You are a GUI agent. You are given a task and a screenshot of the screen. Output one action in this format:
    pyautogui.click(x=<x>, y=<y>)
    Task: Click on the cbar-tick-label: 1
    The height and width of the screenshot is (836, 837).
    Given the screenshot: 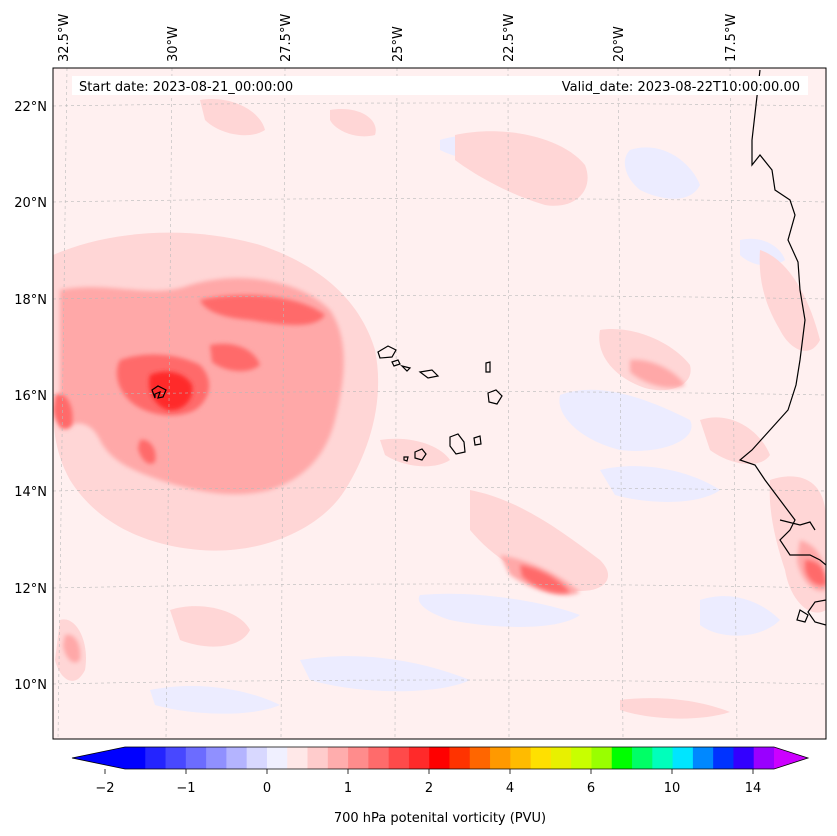 What is the action you would take?
    pyautogui.click(x=348, y=788)
    